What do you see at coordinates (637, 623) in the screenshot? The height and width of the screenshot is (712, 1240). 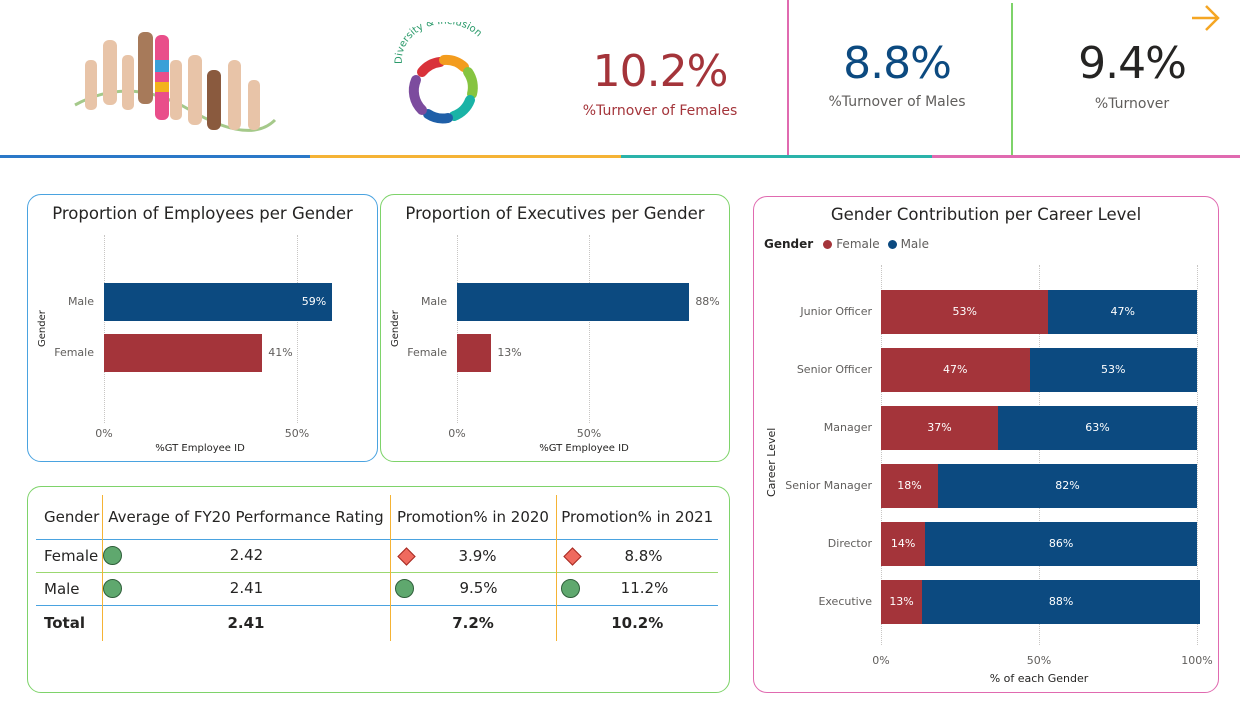 I see `cell-total-promo-2021: 10.2%` at bounding box center [637, 623].